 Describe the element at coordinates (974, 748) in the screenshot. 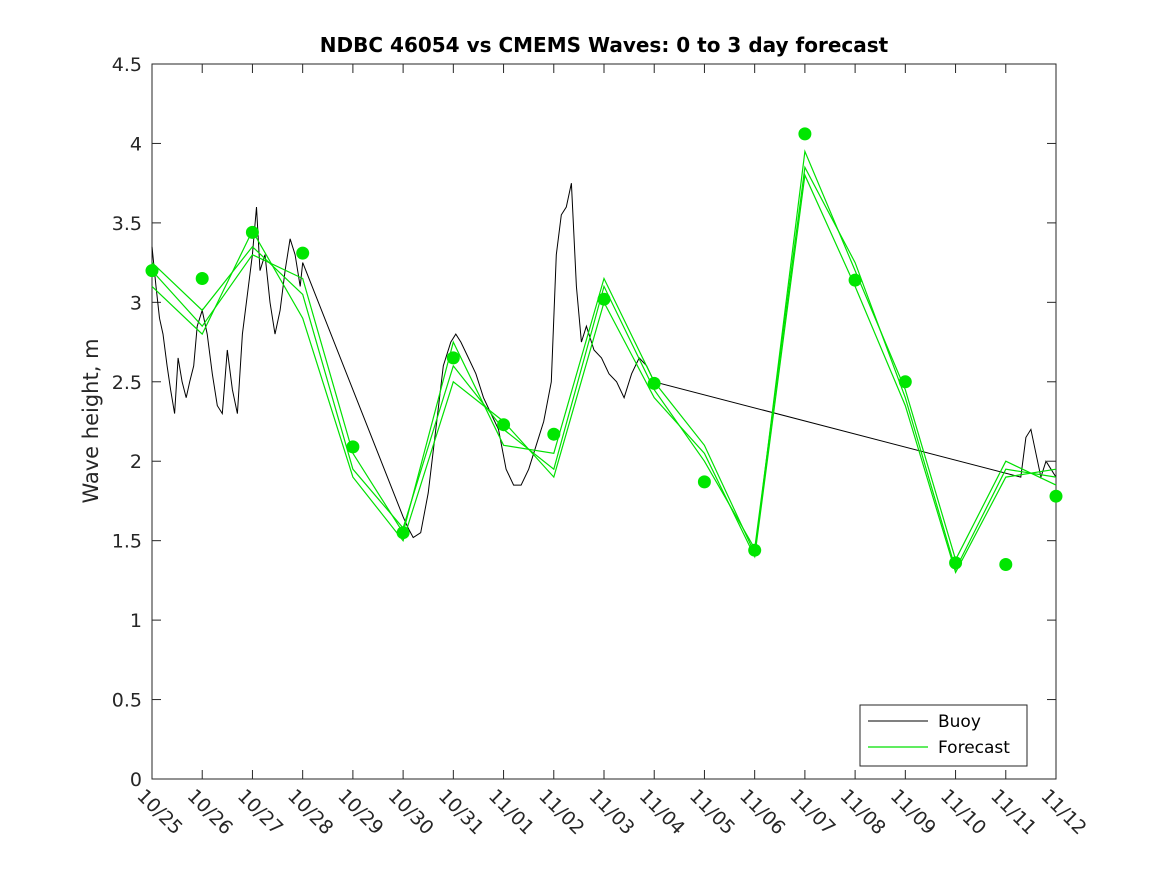

I see `legend-forecast-label: Forecast` at that location.